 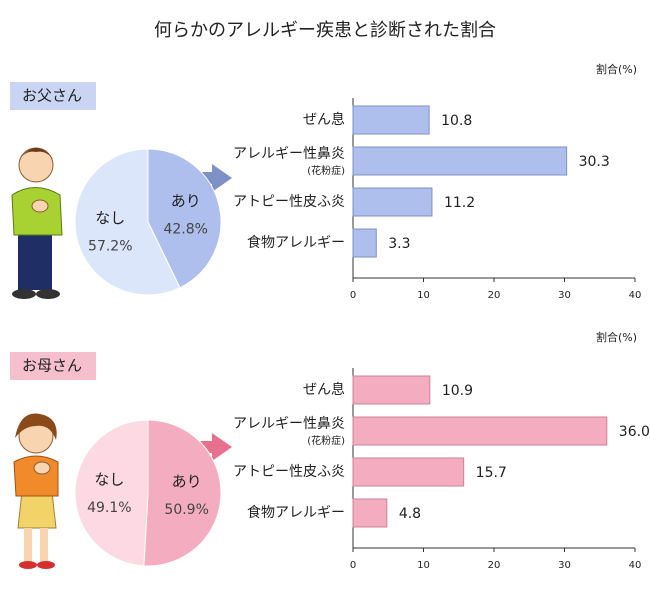 I want to click on value-label: 10.9, so click(x=457, y=391).